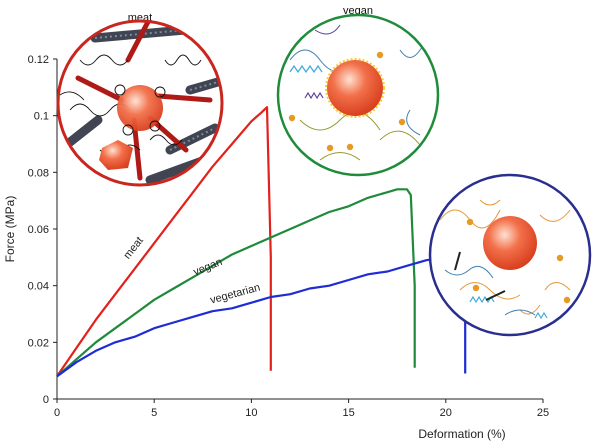 This screenshot has width=600, height=445. What do you see at coordinates (461, 434) in the screenshot?
I see `x-axis-title: Deformation (%)` at bounding box center [461, 434].